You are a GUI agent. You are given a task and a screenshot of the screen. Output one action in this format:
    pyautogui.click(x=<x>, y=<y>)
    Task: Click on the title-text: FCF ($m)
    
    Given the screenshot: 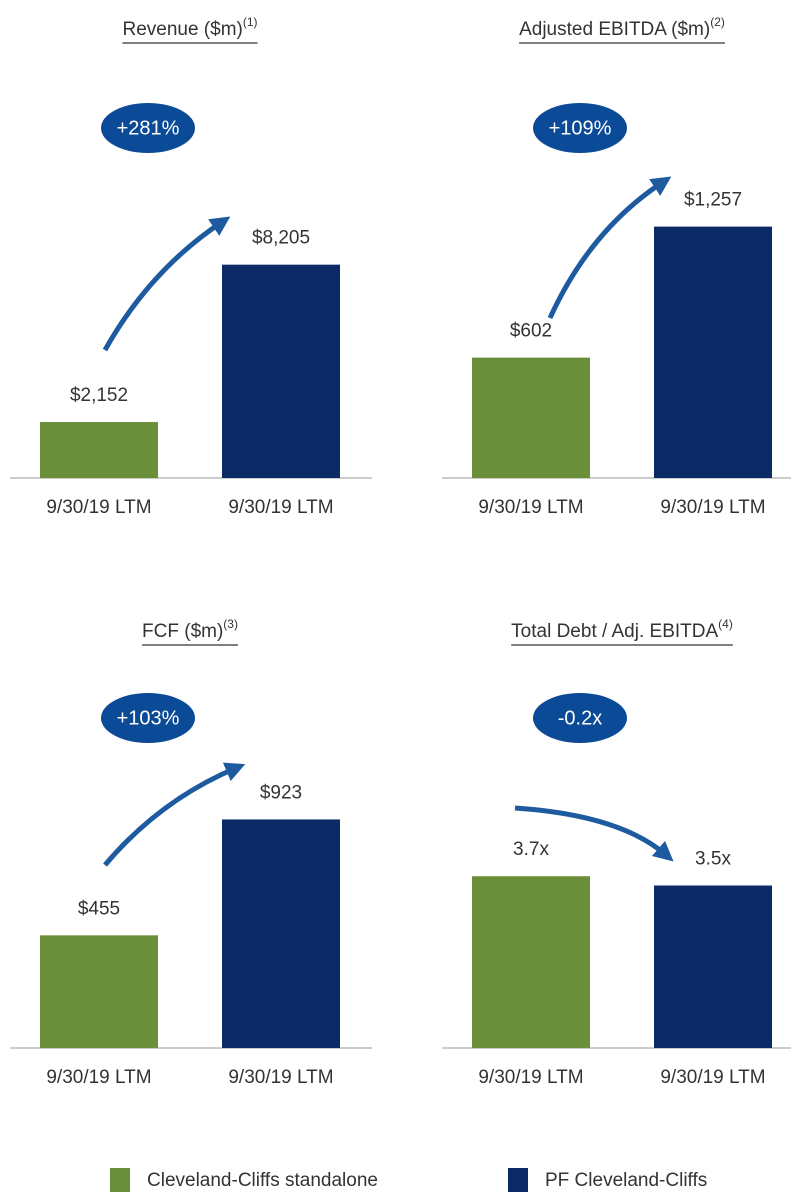 What is the action you would take?
    pyautogui.click(x=182, y=631)
    